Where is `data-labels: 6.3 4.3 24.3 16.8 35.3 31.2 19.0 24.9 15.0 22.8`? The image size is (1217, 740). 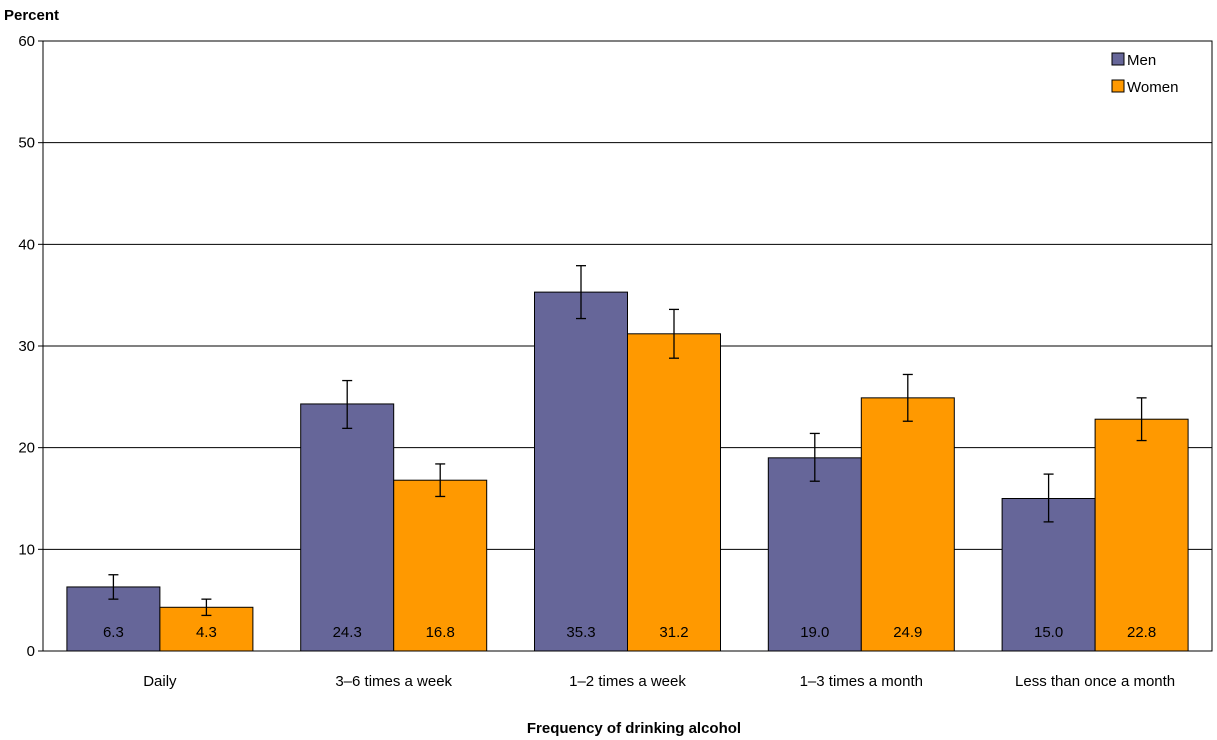 data-labels: 6.3 4.3 24.3 16.8 35.3 31.2 19.0 24.9 15.0 22.8 is located at coordinates (629, 632).